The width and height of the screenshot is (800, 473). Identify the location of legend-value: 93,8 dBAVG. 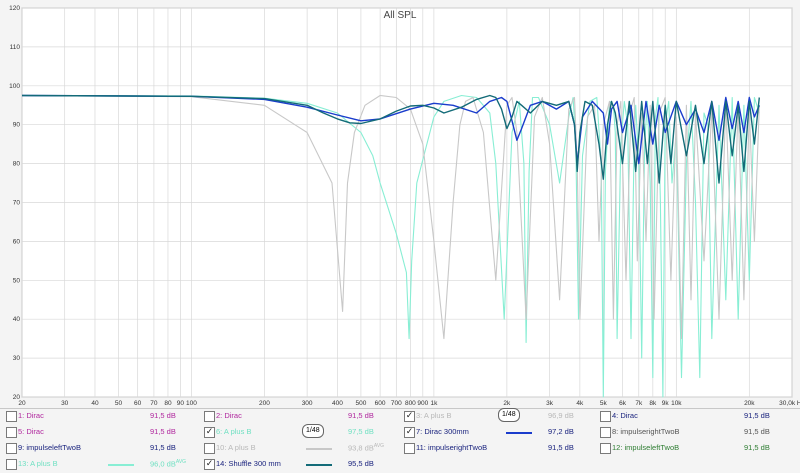
(366, 448).